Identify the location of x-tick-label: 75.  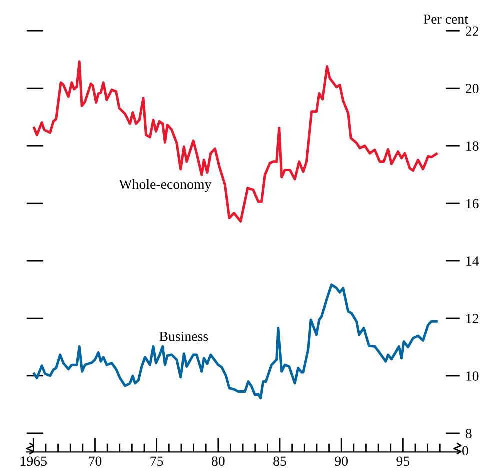
(157, 461).